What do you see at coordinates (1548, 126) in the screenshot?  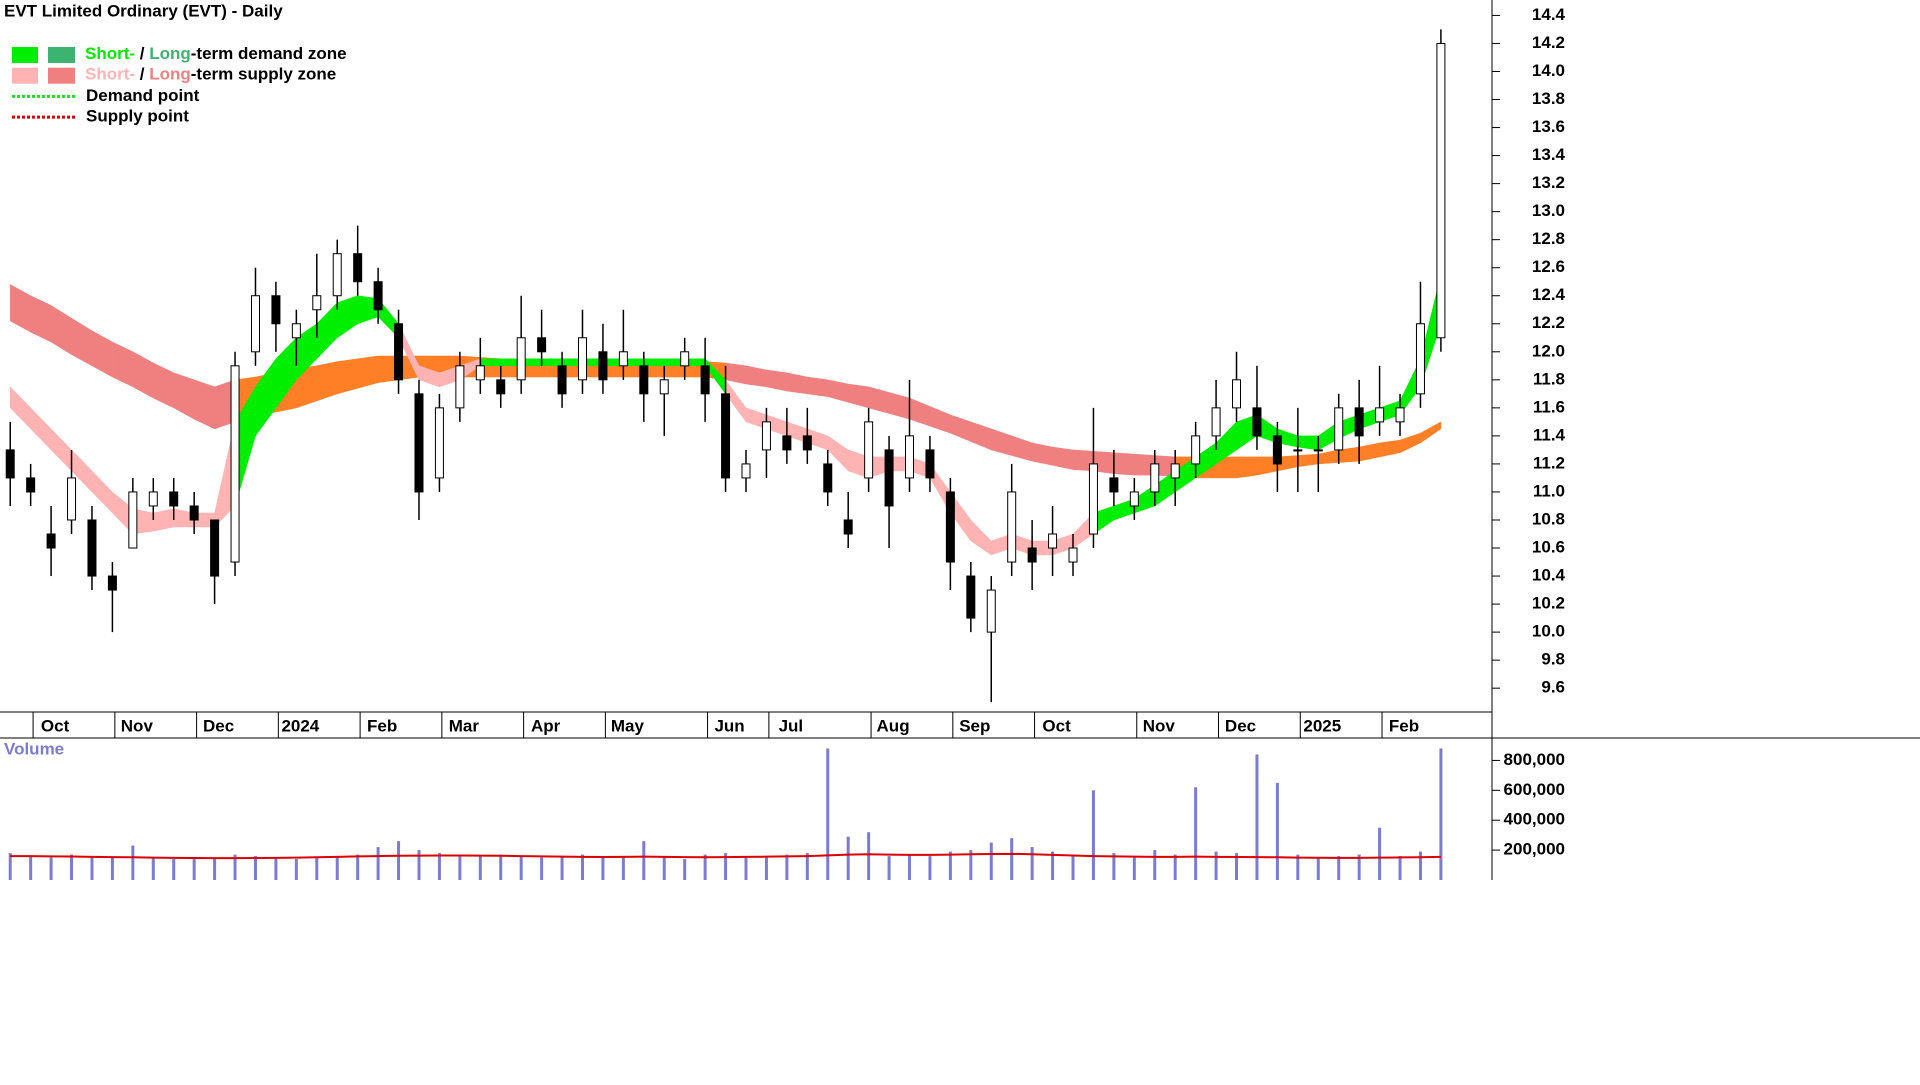 I see `y-tick-label: 13.6` at bounding box center [1548, 126].